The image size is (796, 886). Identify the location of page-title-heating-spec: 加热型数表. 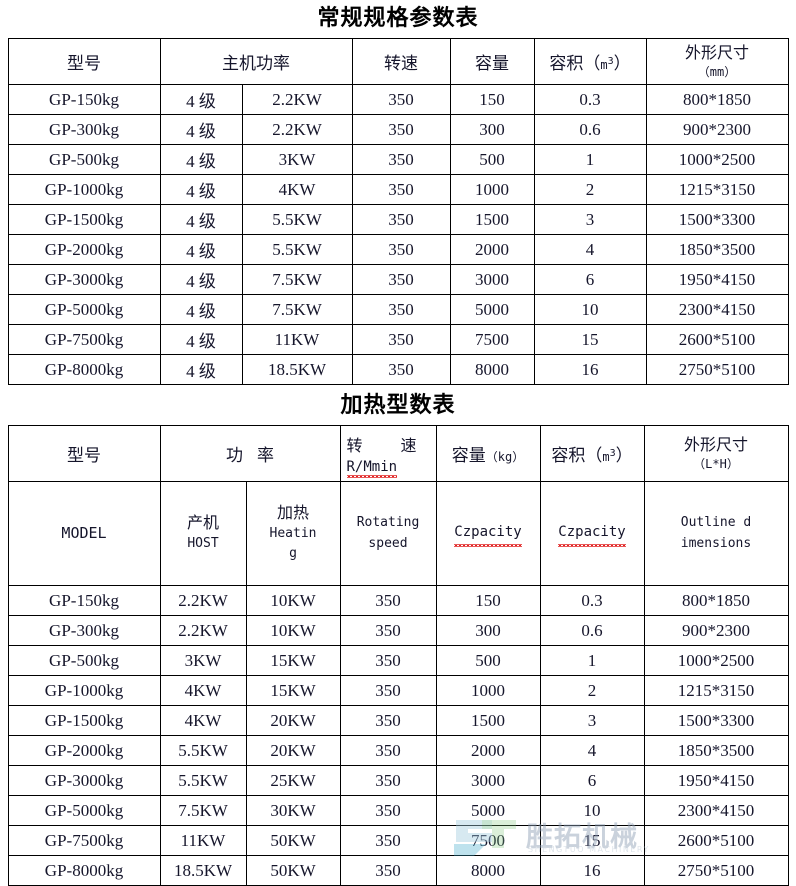
(398, 405).